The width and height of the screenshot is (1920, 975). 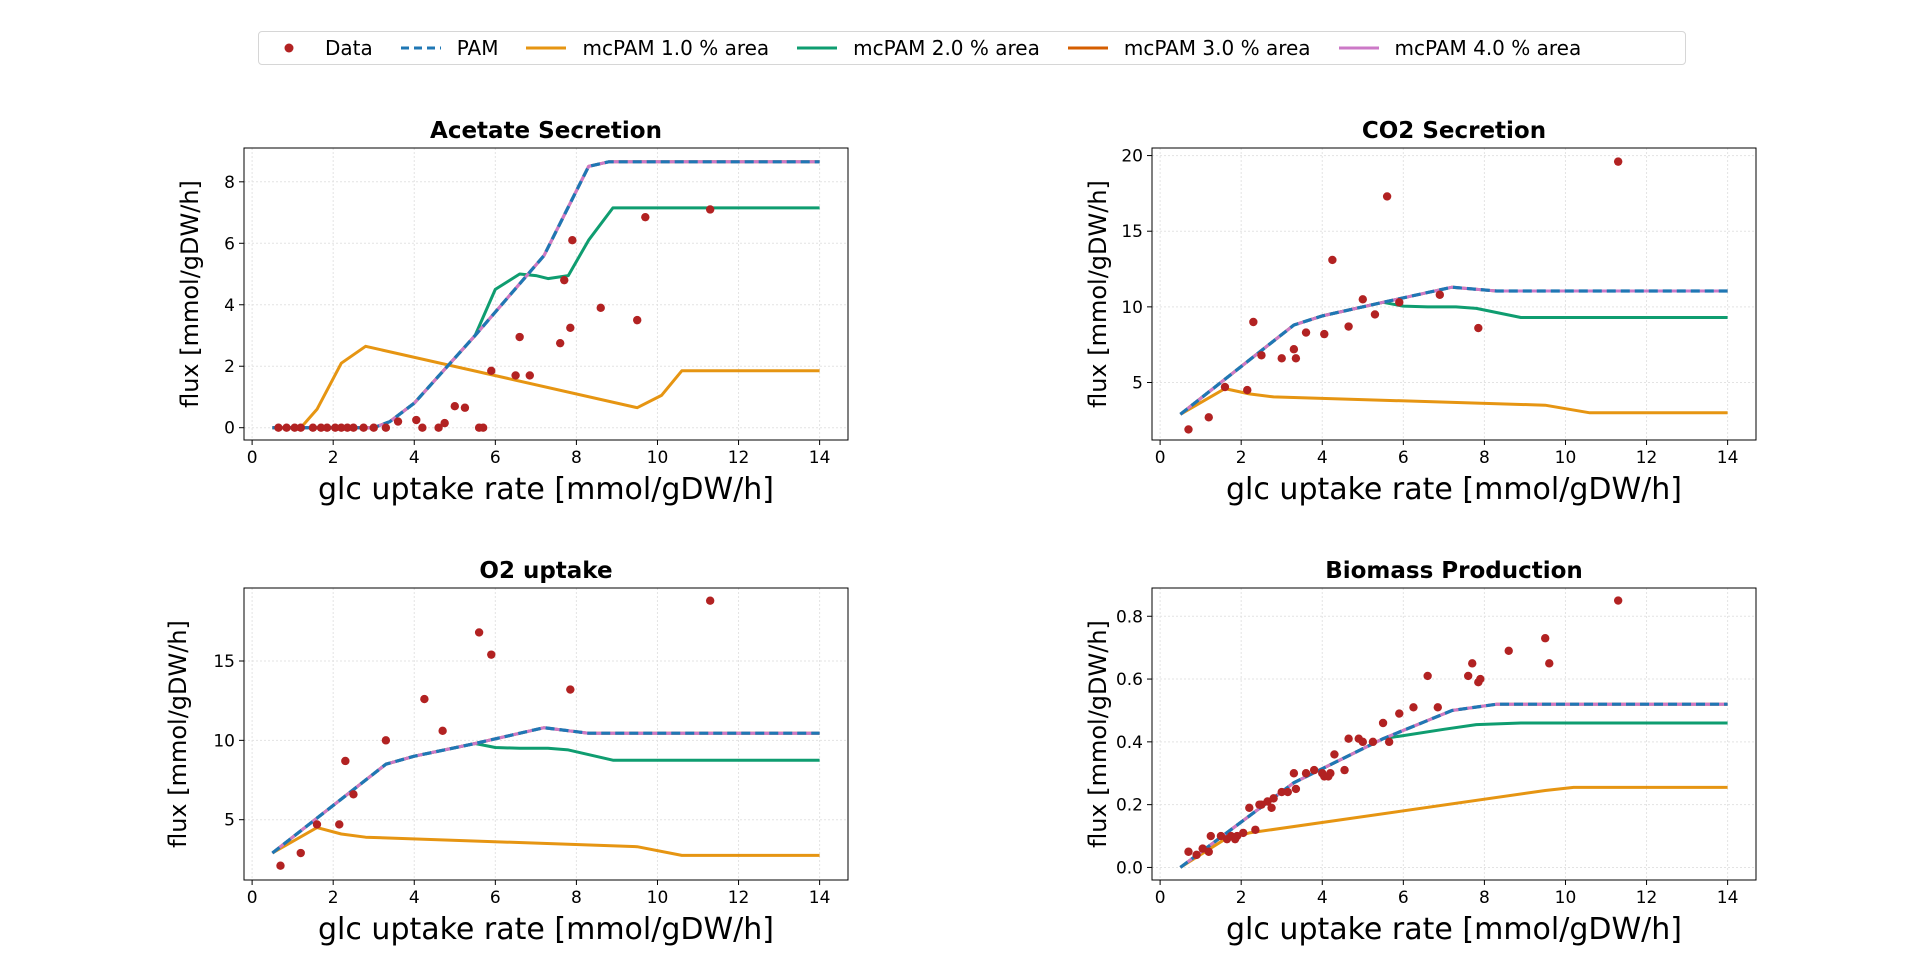 What do you see at coordinates (349, 48) in the screenshot?
I see `legend-label: Data` at bounding box center [349, 48].